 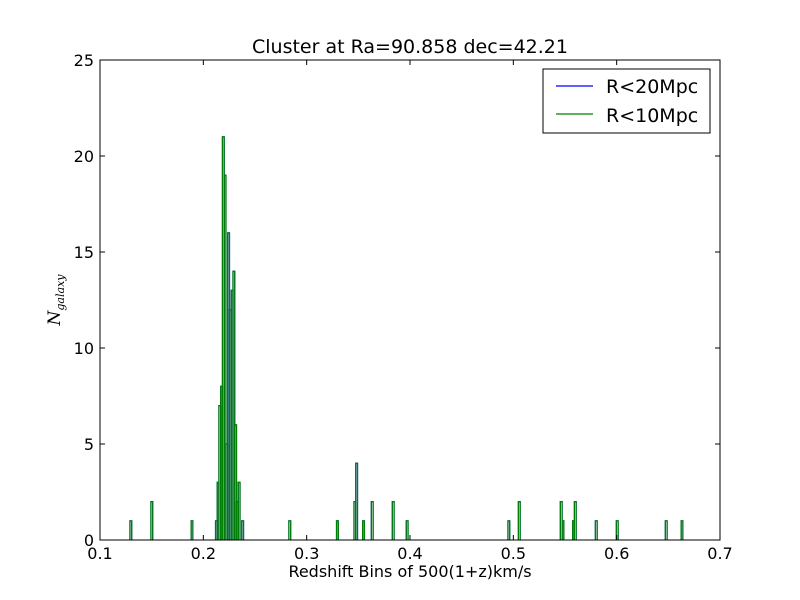 What do you see at coordinates (409, 553) in the screenshot?
I see `x-tick-label: 0.4` at bounding box center [409, 553].